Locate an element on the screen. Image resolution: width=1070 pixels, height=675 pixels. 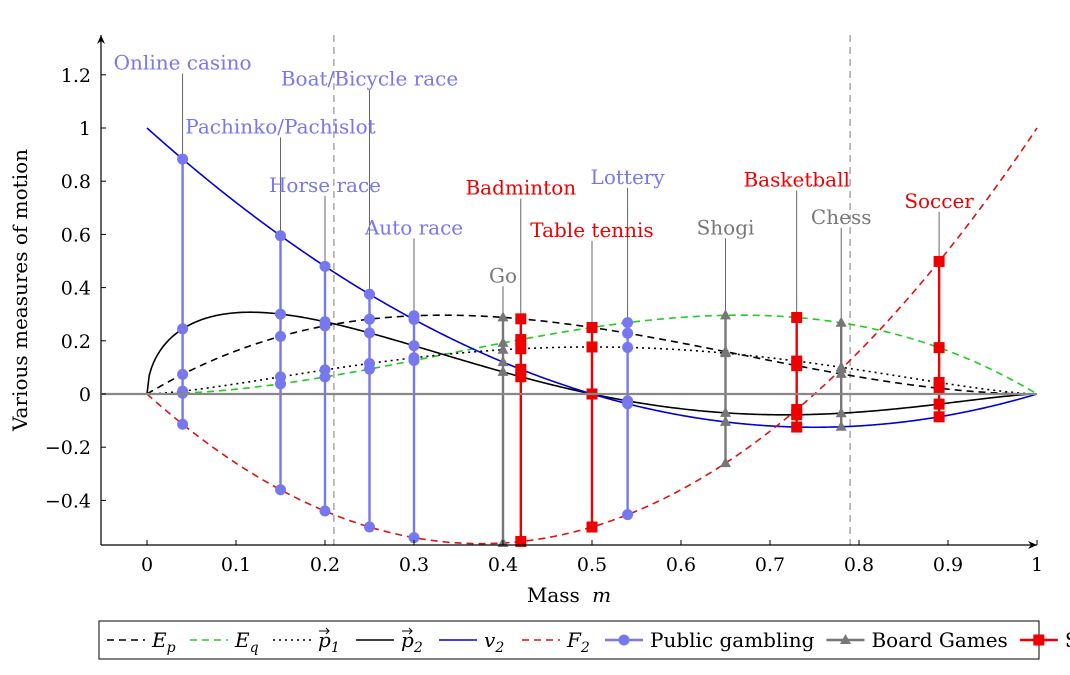
legend-label-p1: p1 is located at coordinates (329, 642).